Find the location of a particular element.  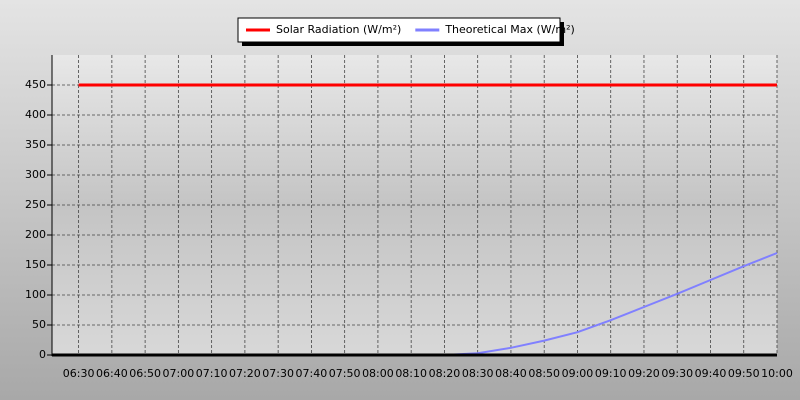

x-tick-label: 06:30 is located at coordinates (79, 373).